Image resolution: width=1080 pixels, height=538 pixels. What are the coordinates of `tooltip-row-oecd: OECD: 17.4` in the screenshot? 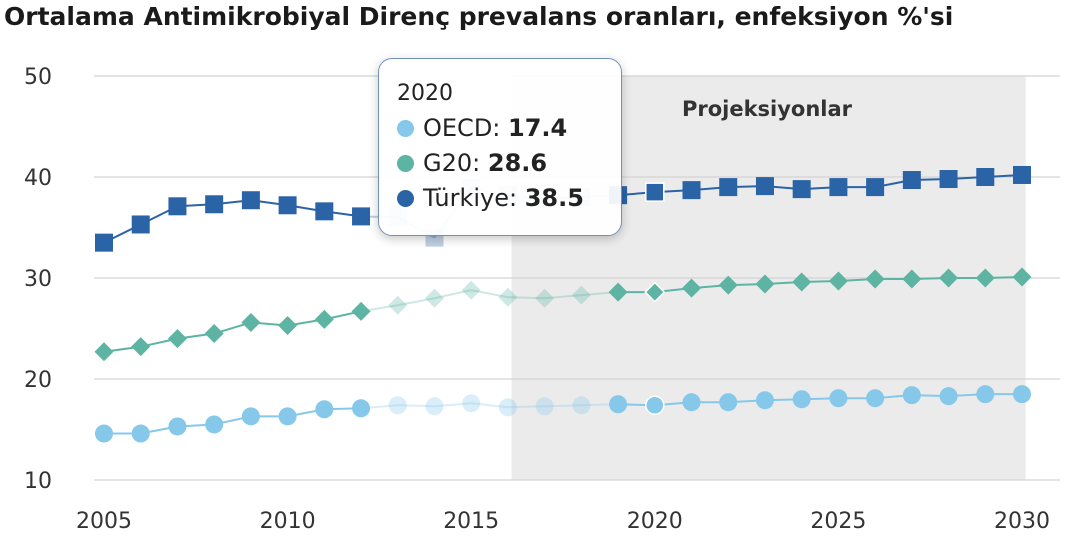 It's located at (509, 128).